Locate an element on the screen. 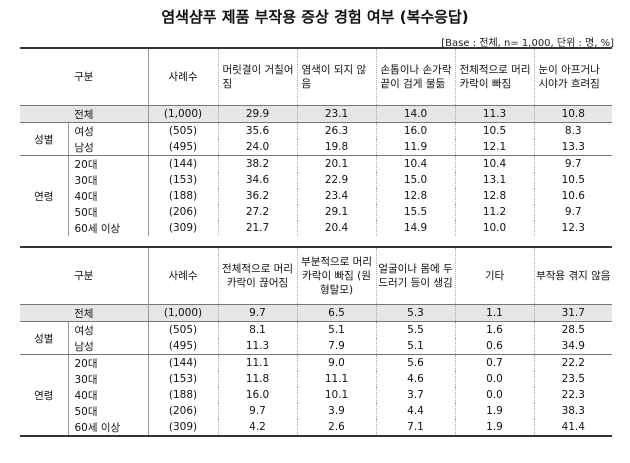 This screenshot has height=463, width=630. table-row: 성별 여성 (505) 8.1 5.1 5.5 1.6 28.5 is located at coordinates (316, 338).